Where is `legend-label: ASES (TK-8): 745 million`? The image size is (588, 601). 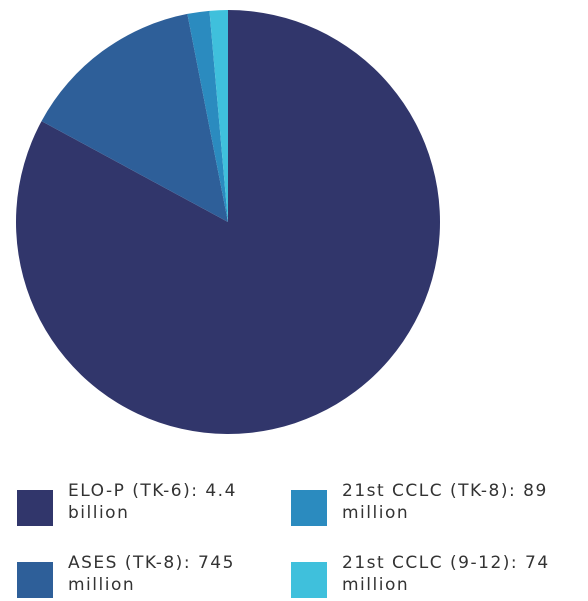
legend-label: ASES (TK-8): 745 million is located at coordinates (151, 574).